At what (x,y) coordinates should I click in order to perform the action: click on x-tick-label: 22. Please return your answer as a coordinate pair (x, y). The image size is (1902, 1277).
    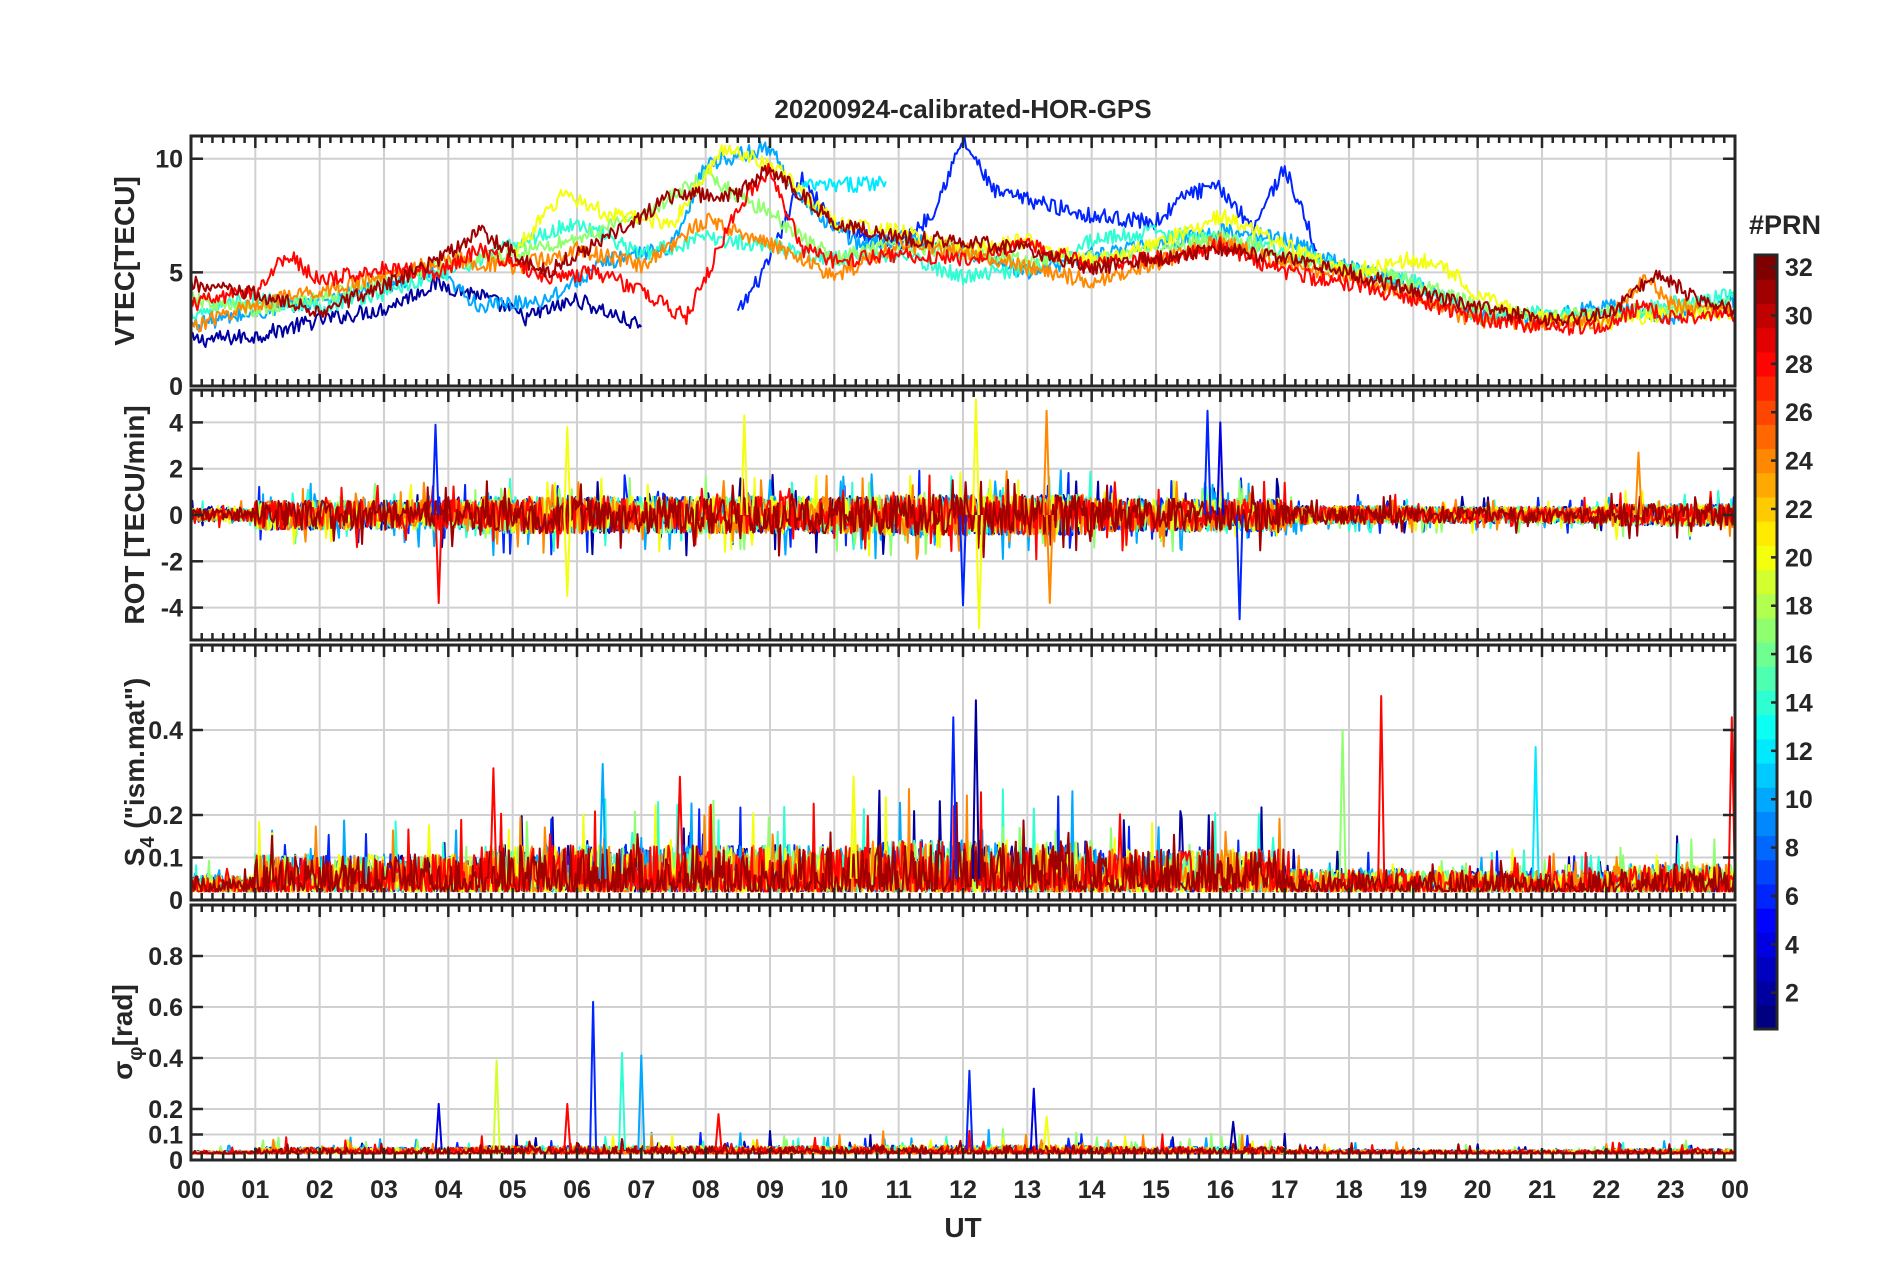
    Looking at the image, I should click on (1606, 1190).